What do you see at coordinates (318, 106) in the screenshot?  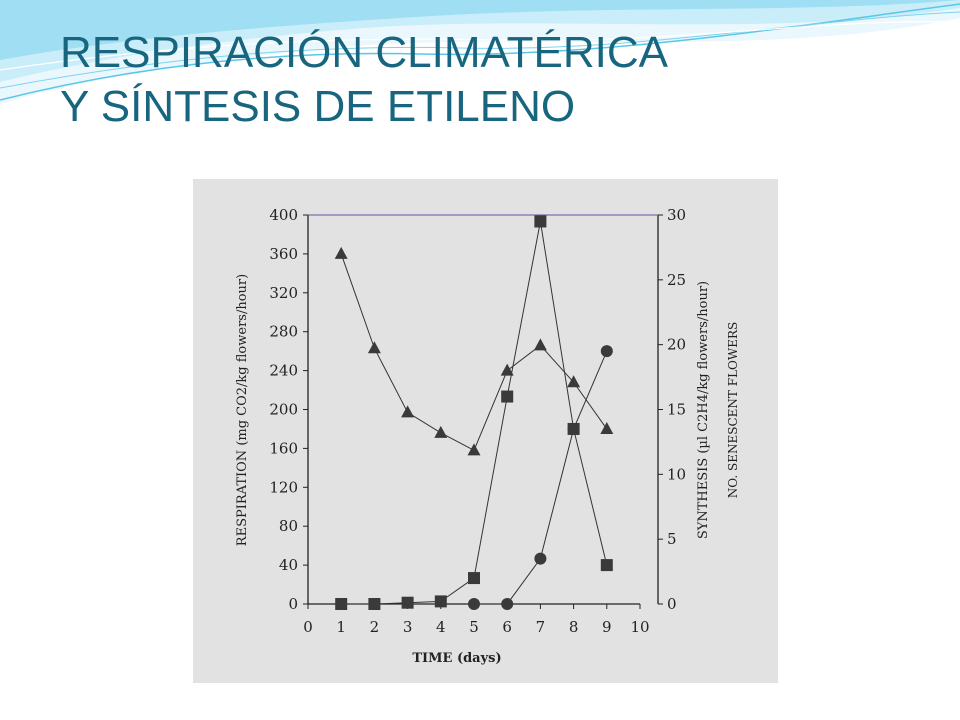 I see `slide-title-line2: Y SÍNTESIS DE ETILENO` at bounding box center [318, 106].